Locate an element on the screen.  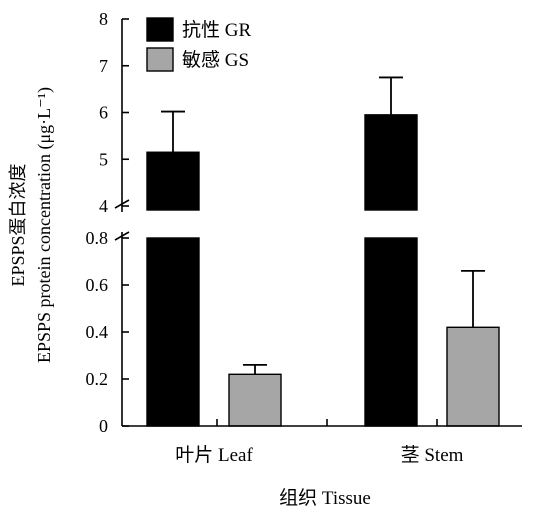
legend-label: 敏感 GS is located at coordinates (215, 60).